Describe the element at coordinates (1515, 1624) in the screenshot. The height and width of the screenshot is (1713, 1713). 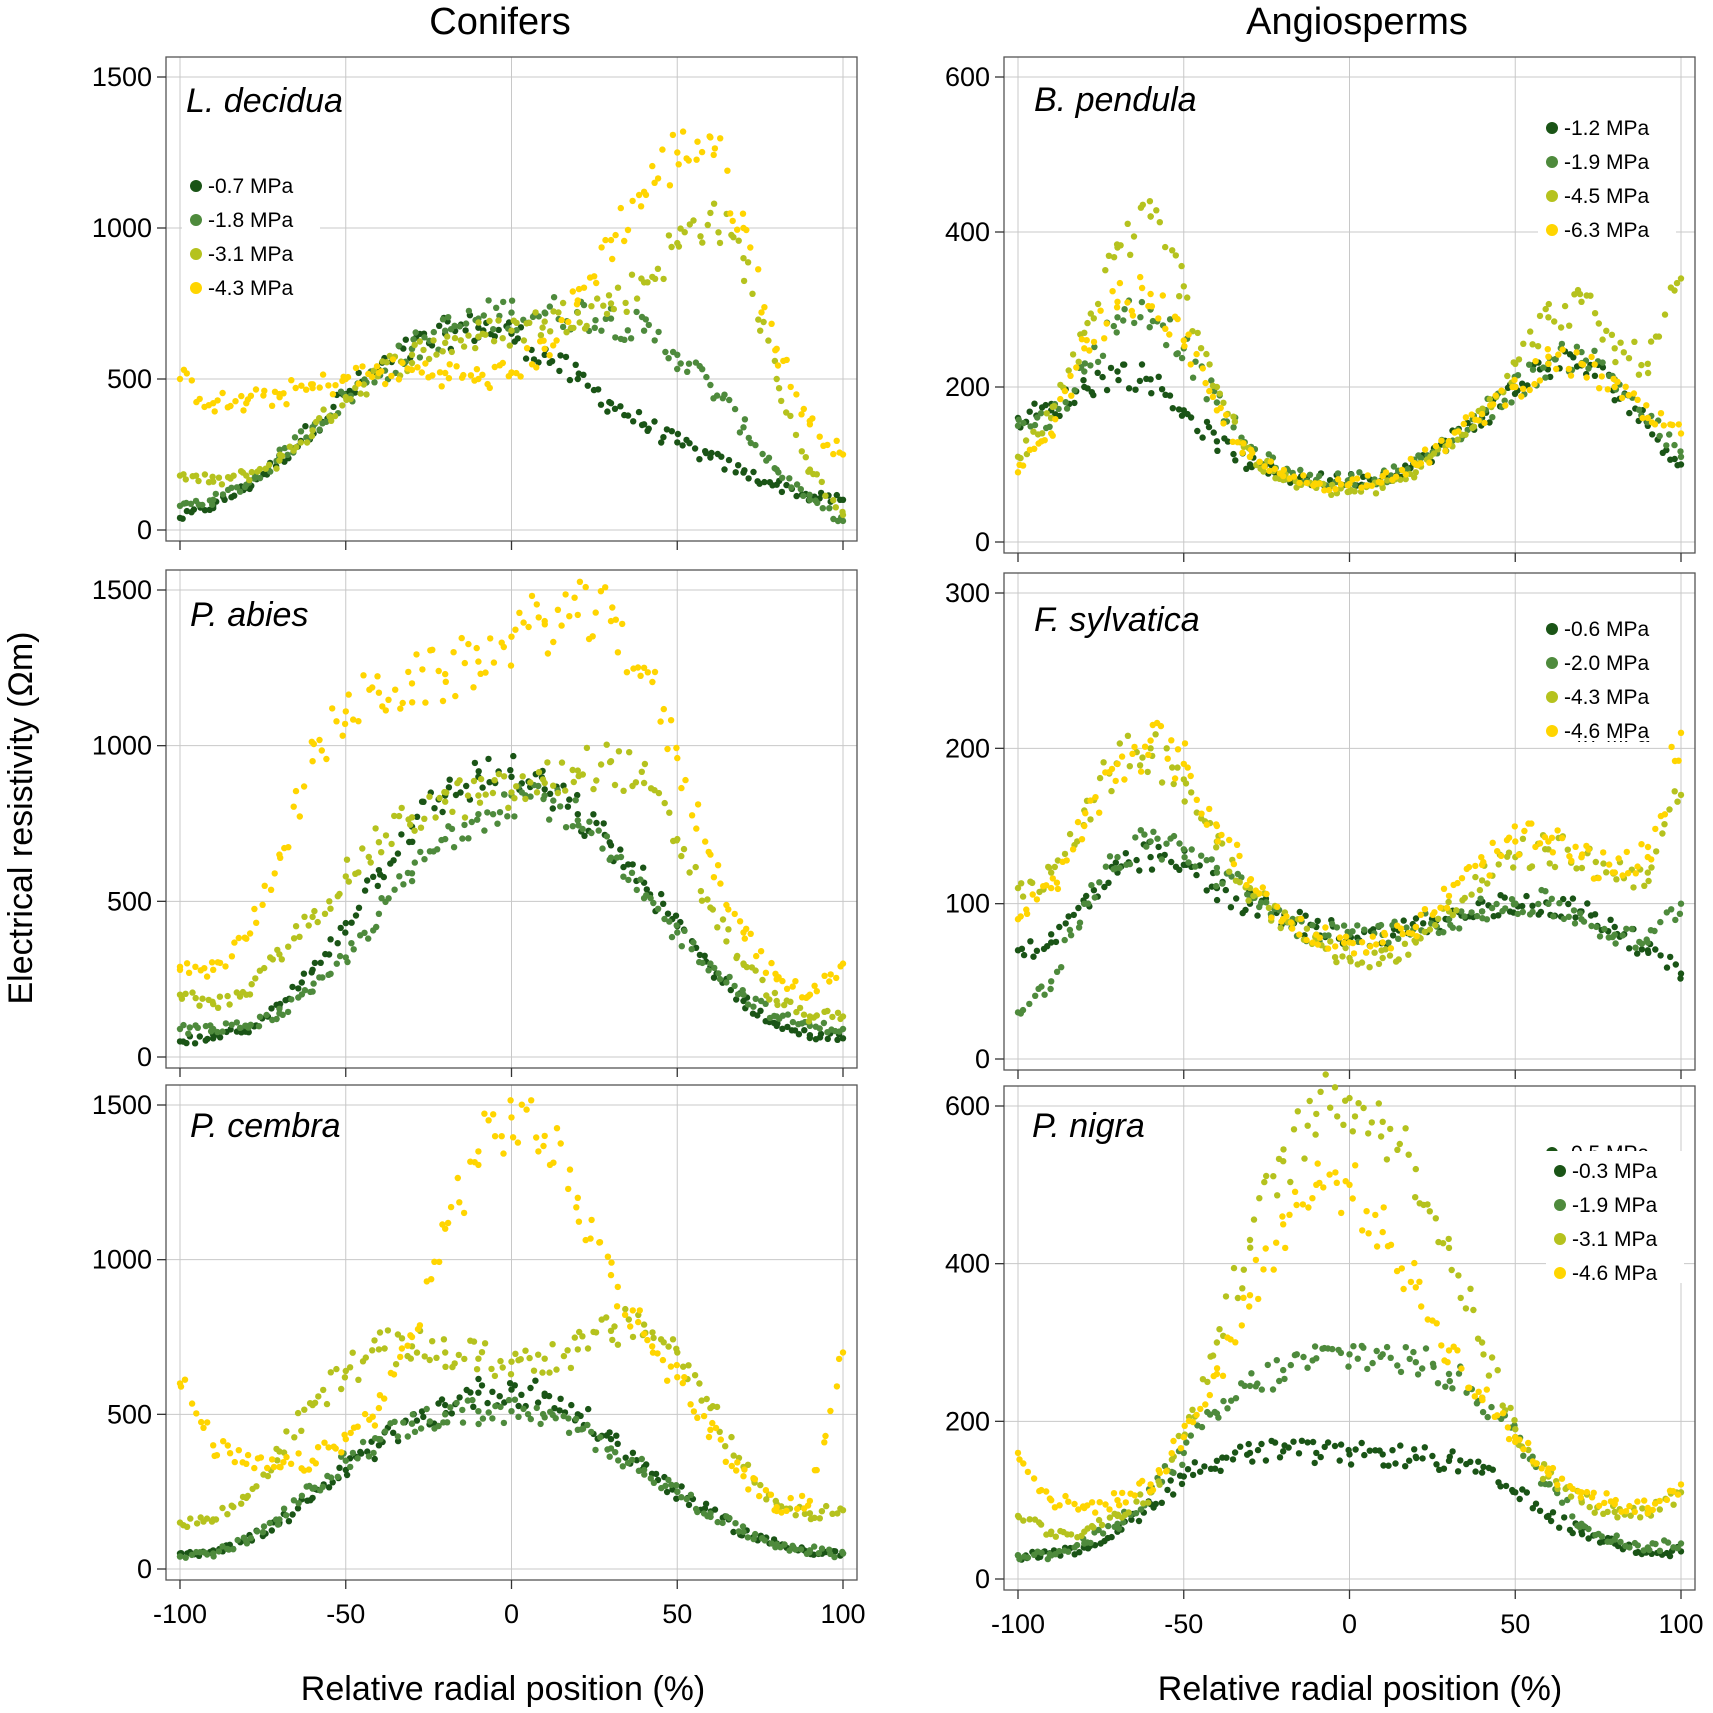
I see `x-tick-label: 50` at that location.